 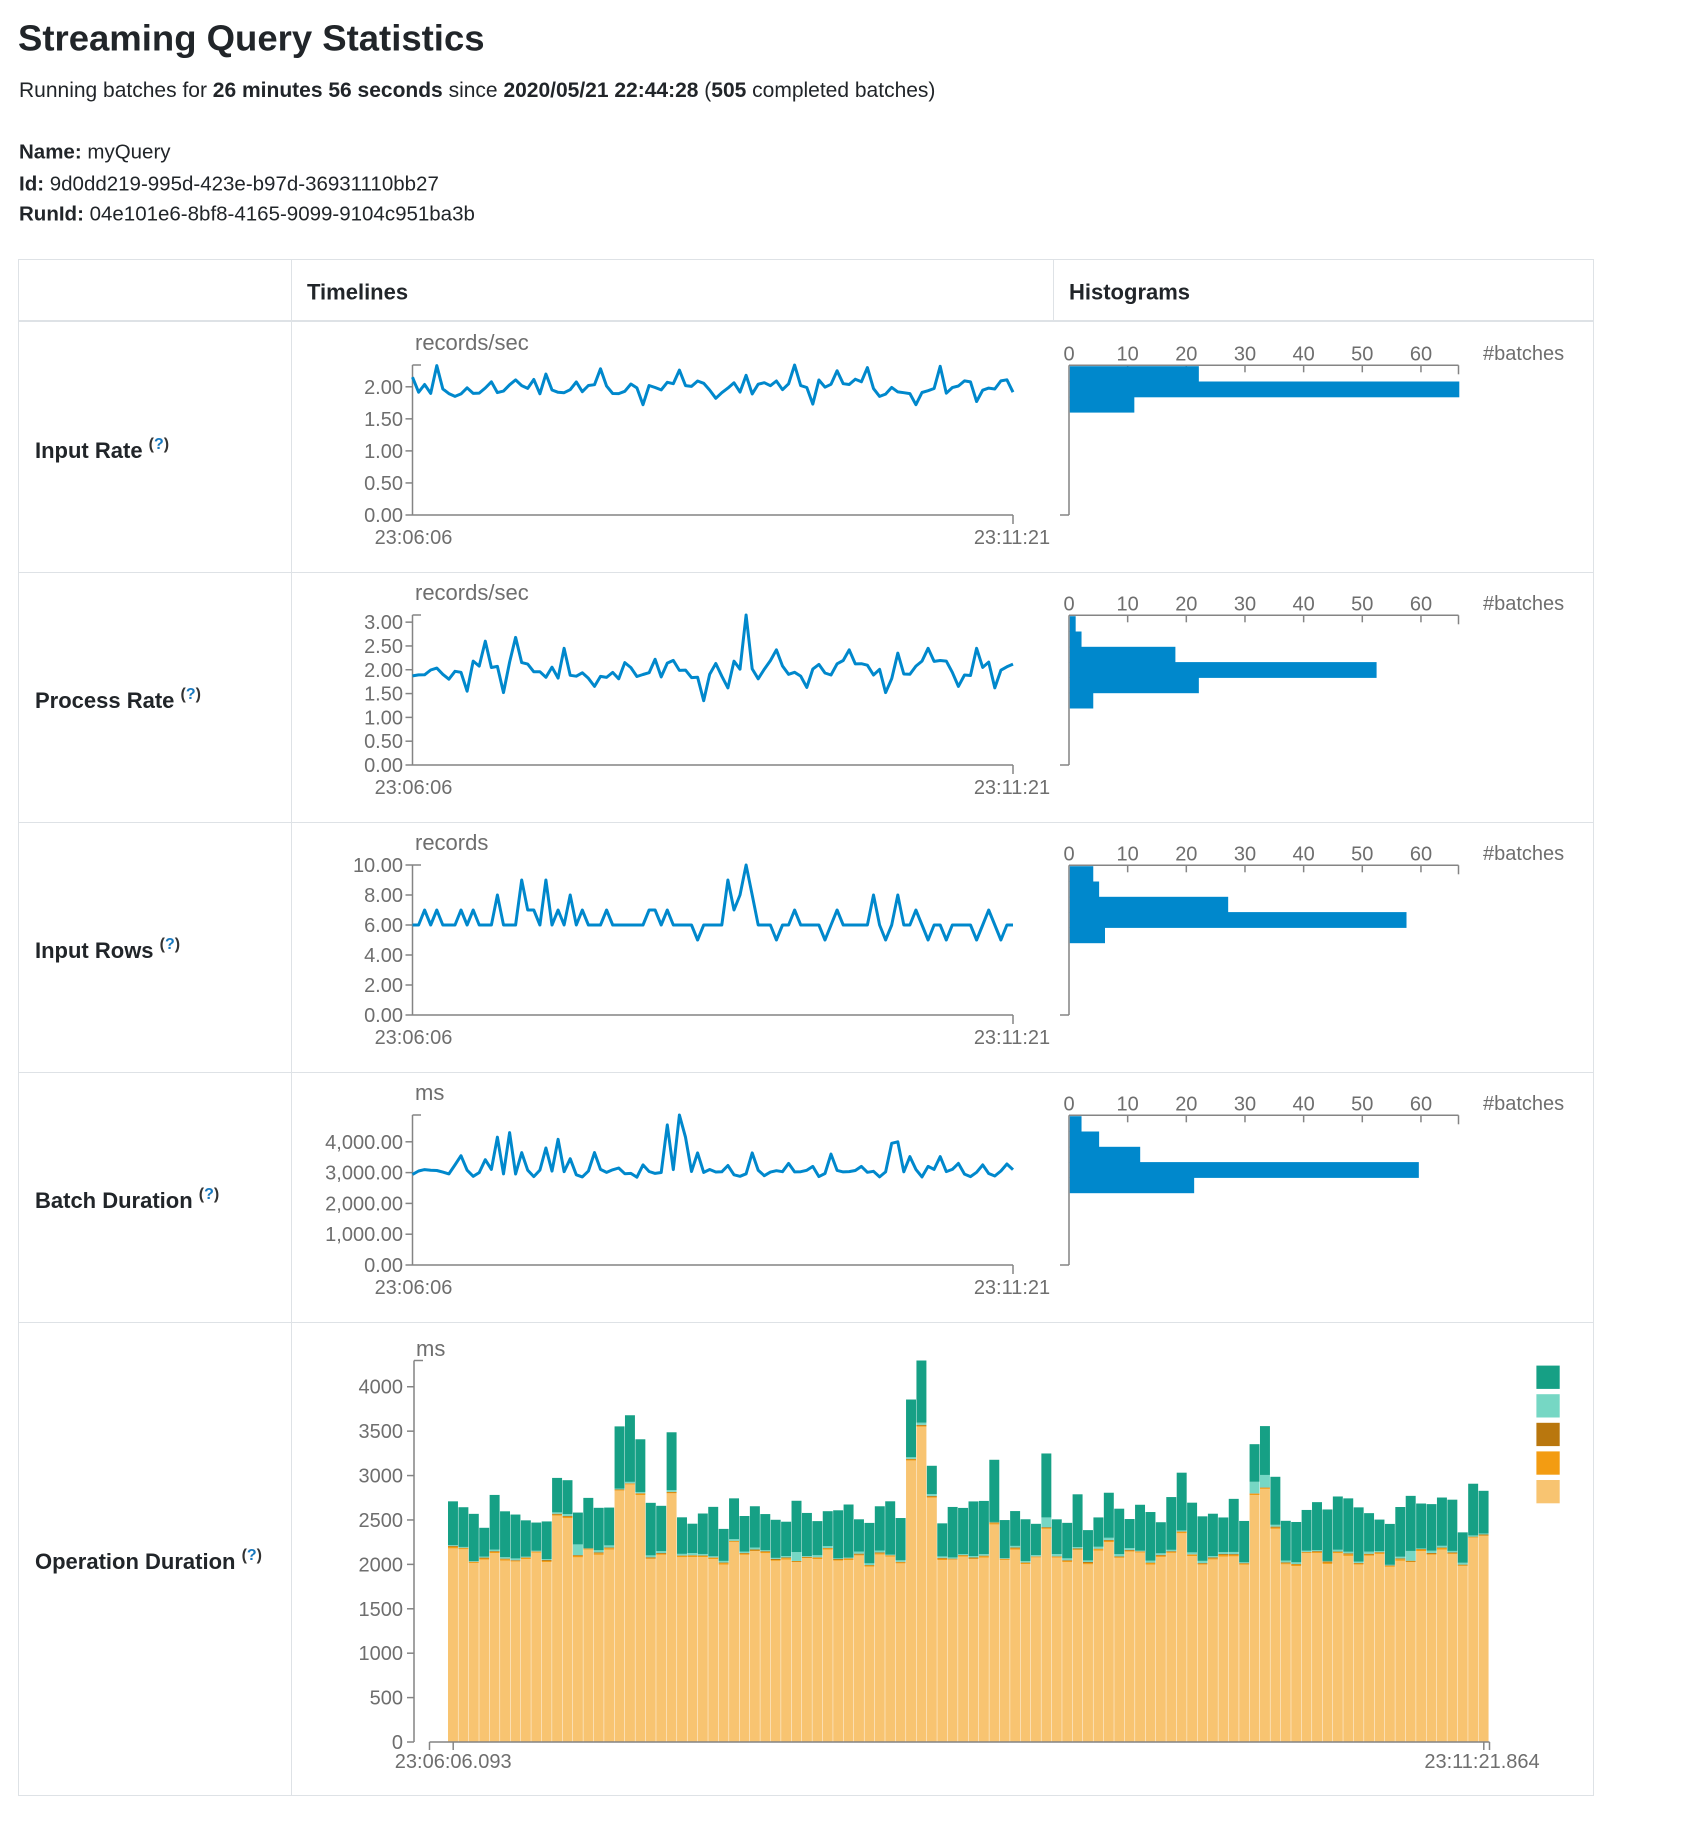 What do you see at coordinates (381, 1388) in the screenshot?
I see `svg-text: 4000` at bounding box center [381, 1388].